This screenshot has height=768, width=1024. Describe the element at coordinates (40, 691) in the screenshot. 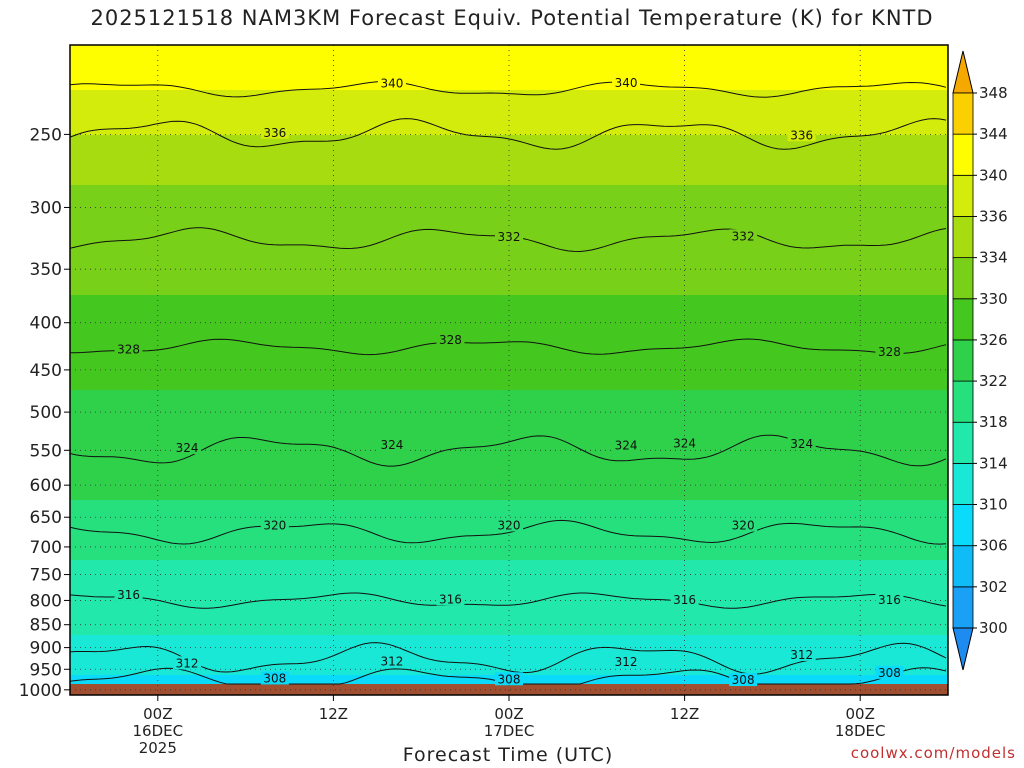

I see `y-tick-label: 1000` at that location.